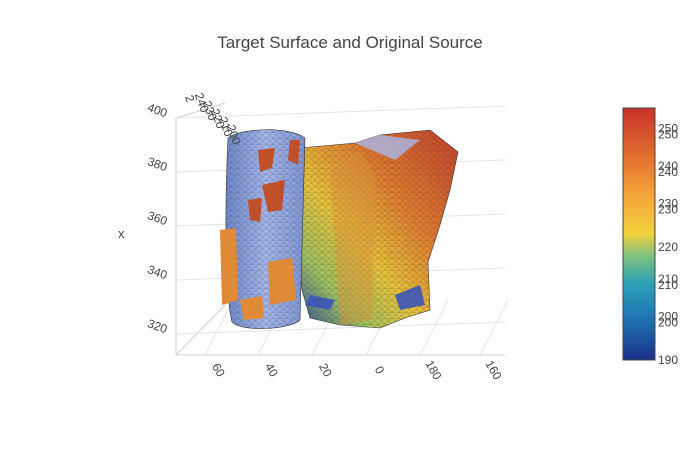 Image resolution: width=700 pixels, height=450 pixels. Describe the element at coordinates (210, 111) in the screenshot. I see `z-tick-label: 230` at that location.